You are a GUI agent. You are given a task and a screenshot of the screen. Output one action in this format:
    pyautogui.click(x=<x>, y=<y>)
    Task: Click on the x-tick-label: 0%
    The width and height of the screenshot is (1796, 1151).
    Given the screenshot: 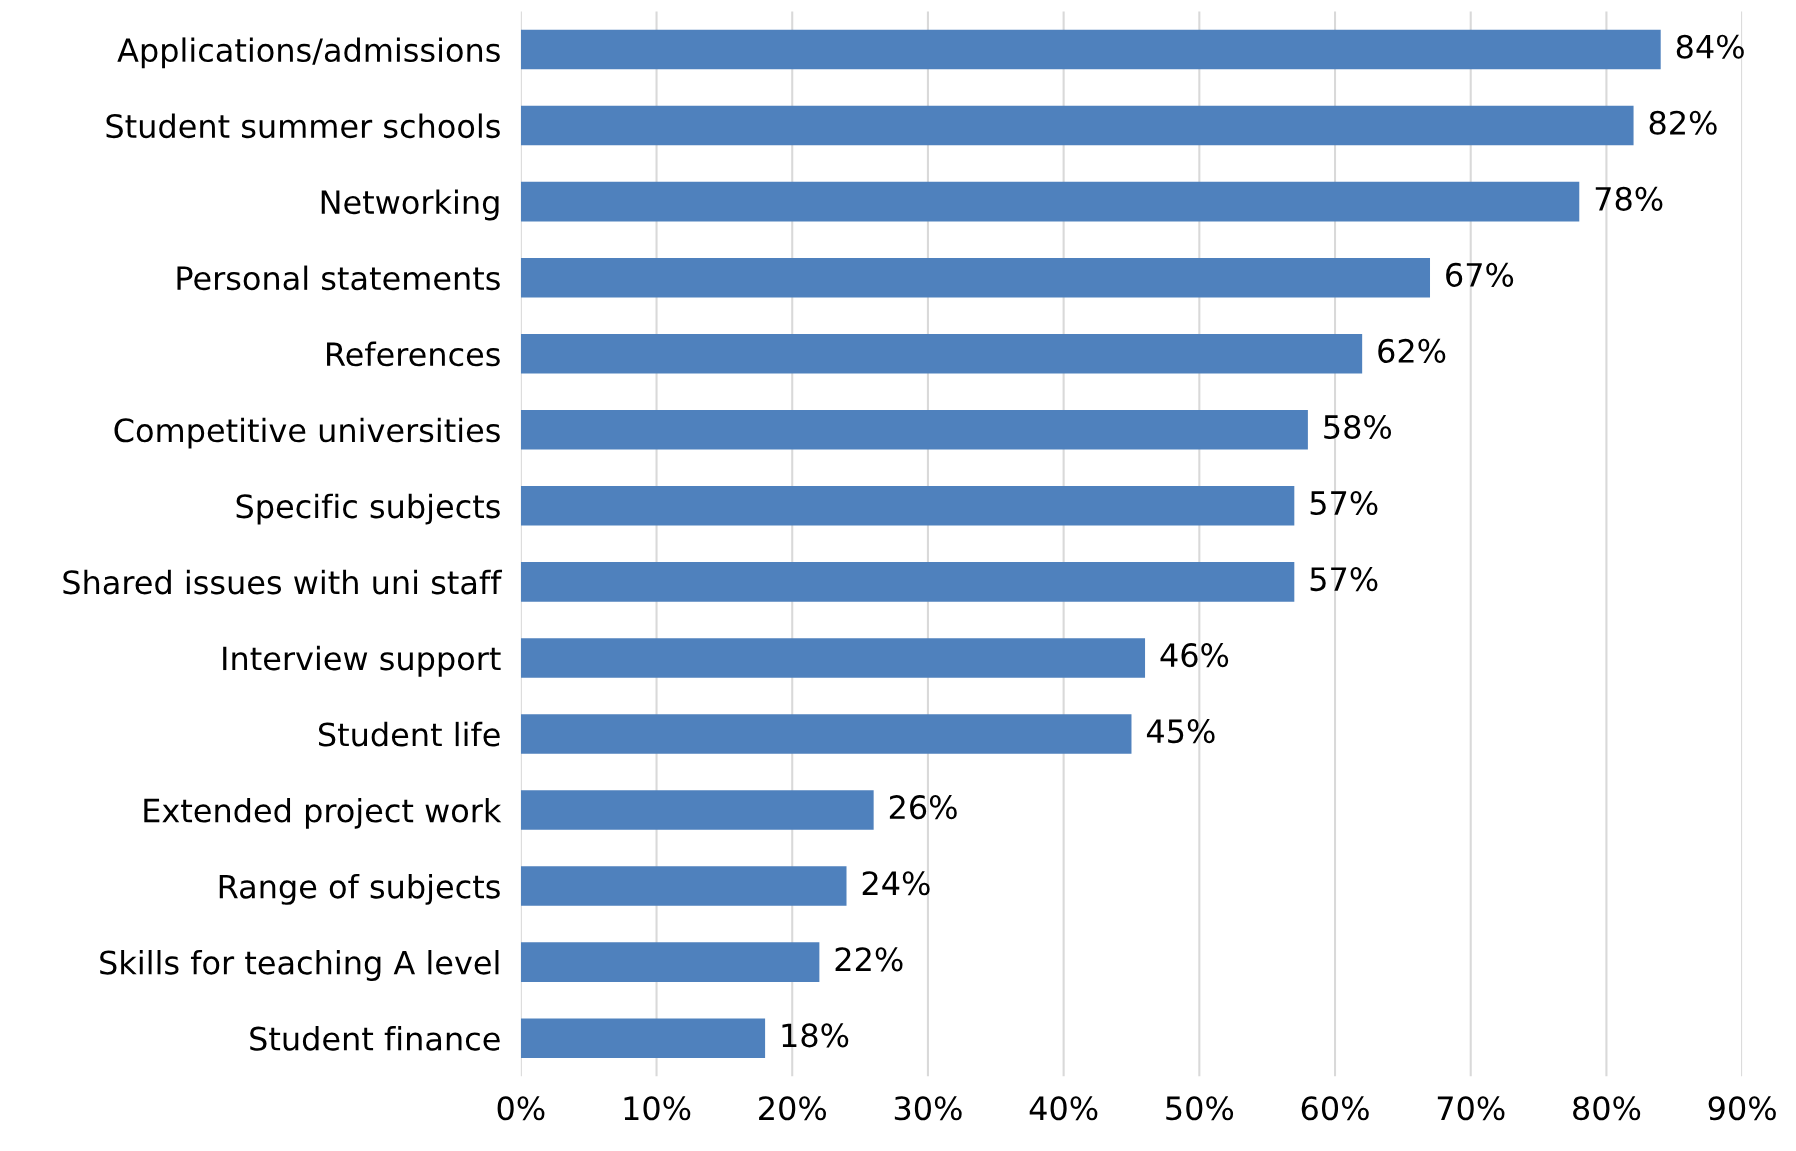 What is the action you would take?
    pyautogui.click(x=521, y=1108)
    